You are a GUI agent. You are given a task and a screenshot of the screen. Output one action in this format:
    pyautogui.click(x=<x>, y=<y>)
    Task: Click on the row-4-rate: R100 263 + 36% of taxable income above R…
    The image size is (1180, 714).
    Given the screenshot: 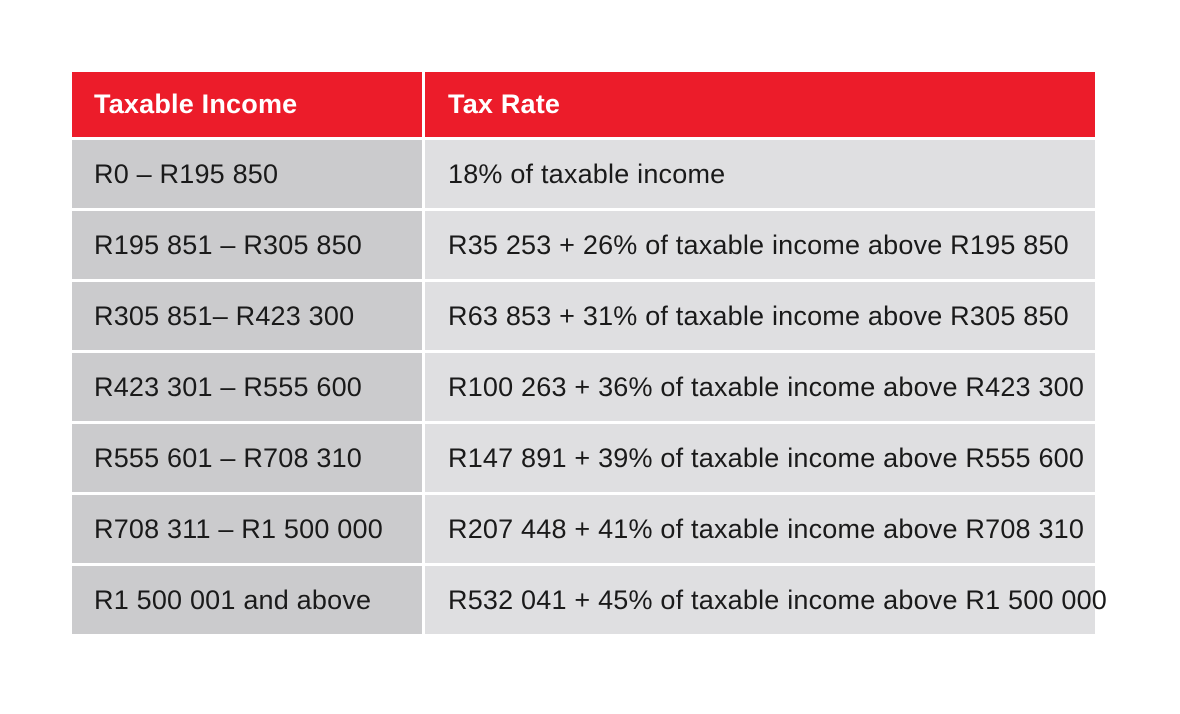 What is the action you would take?
    pyautogui.click(x=760, y=387)
    